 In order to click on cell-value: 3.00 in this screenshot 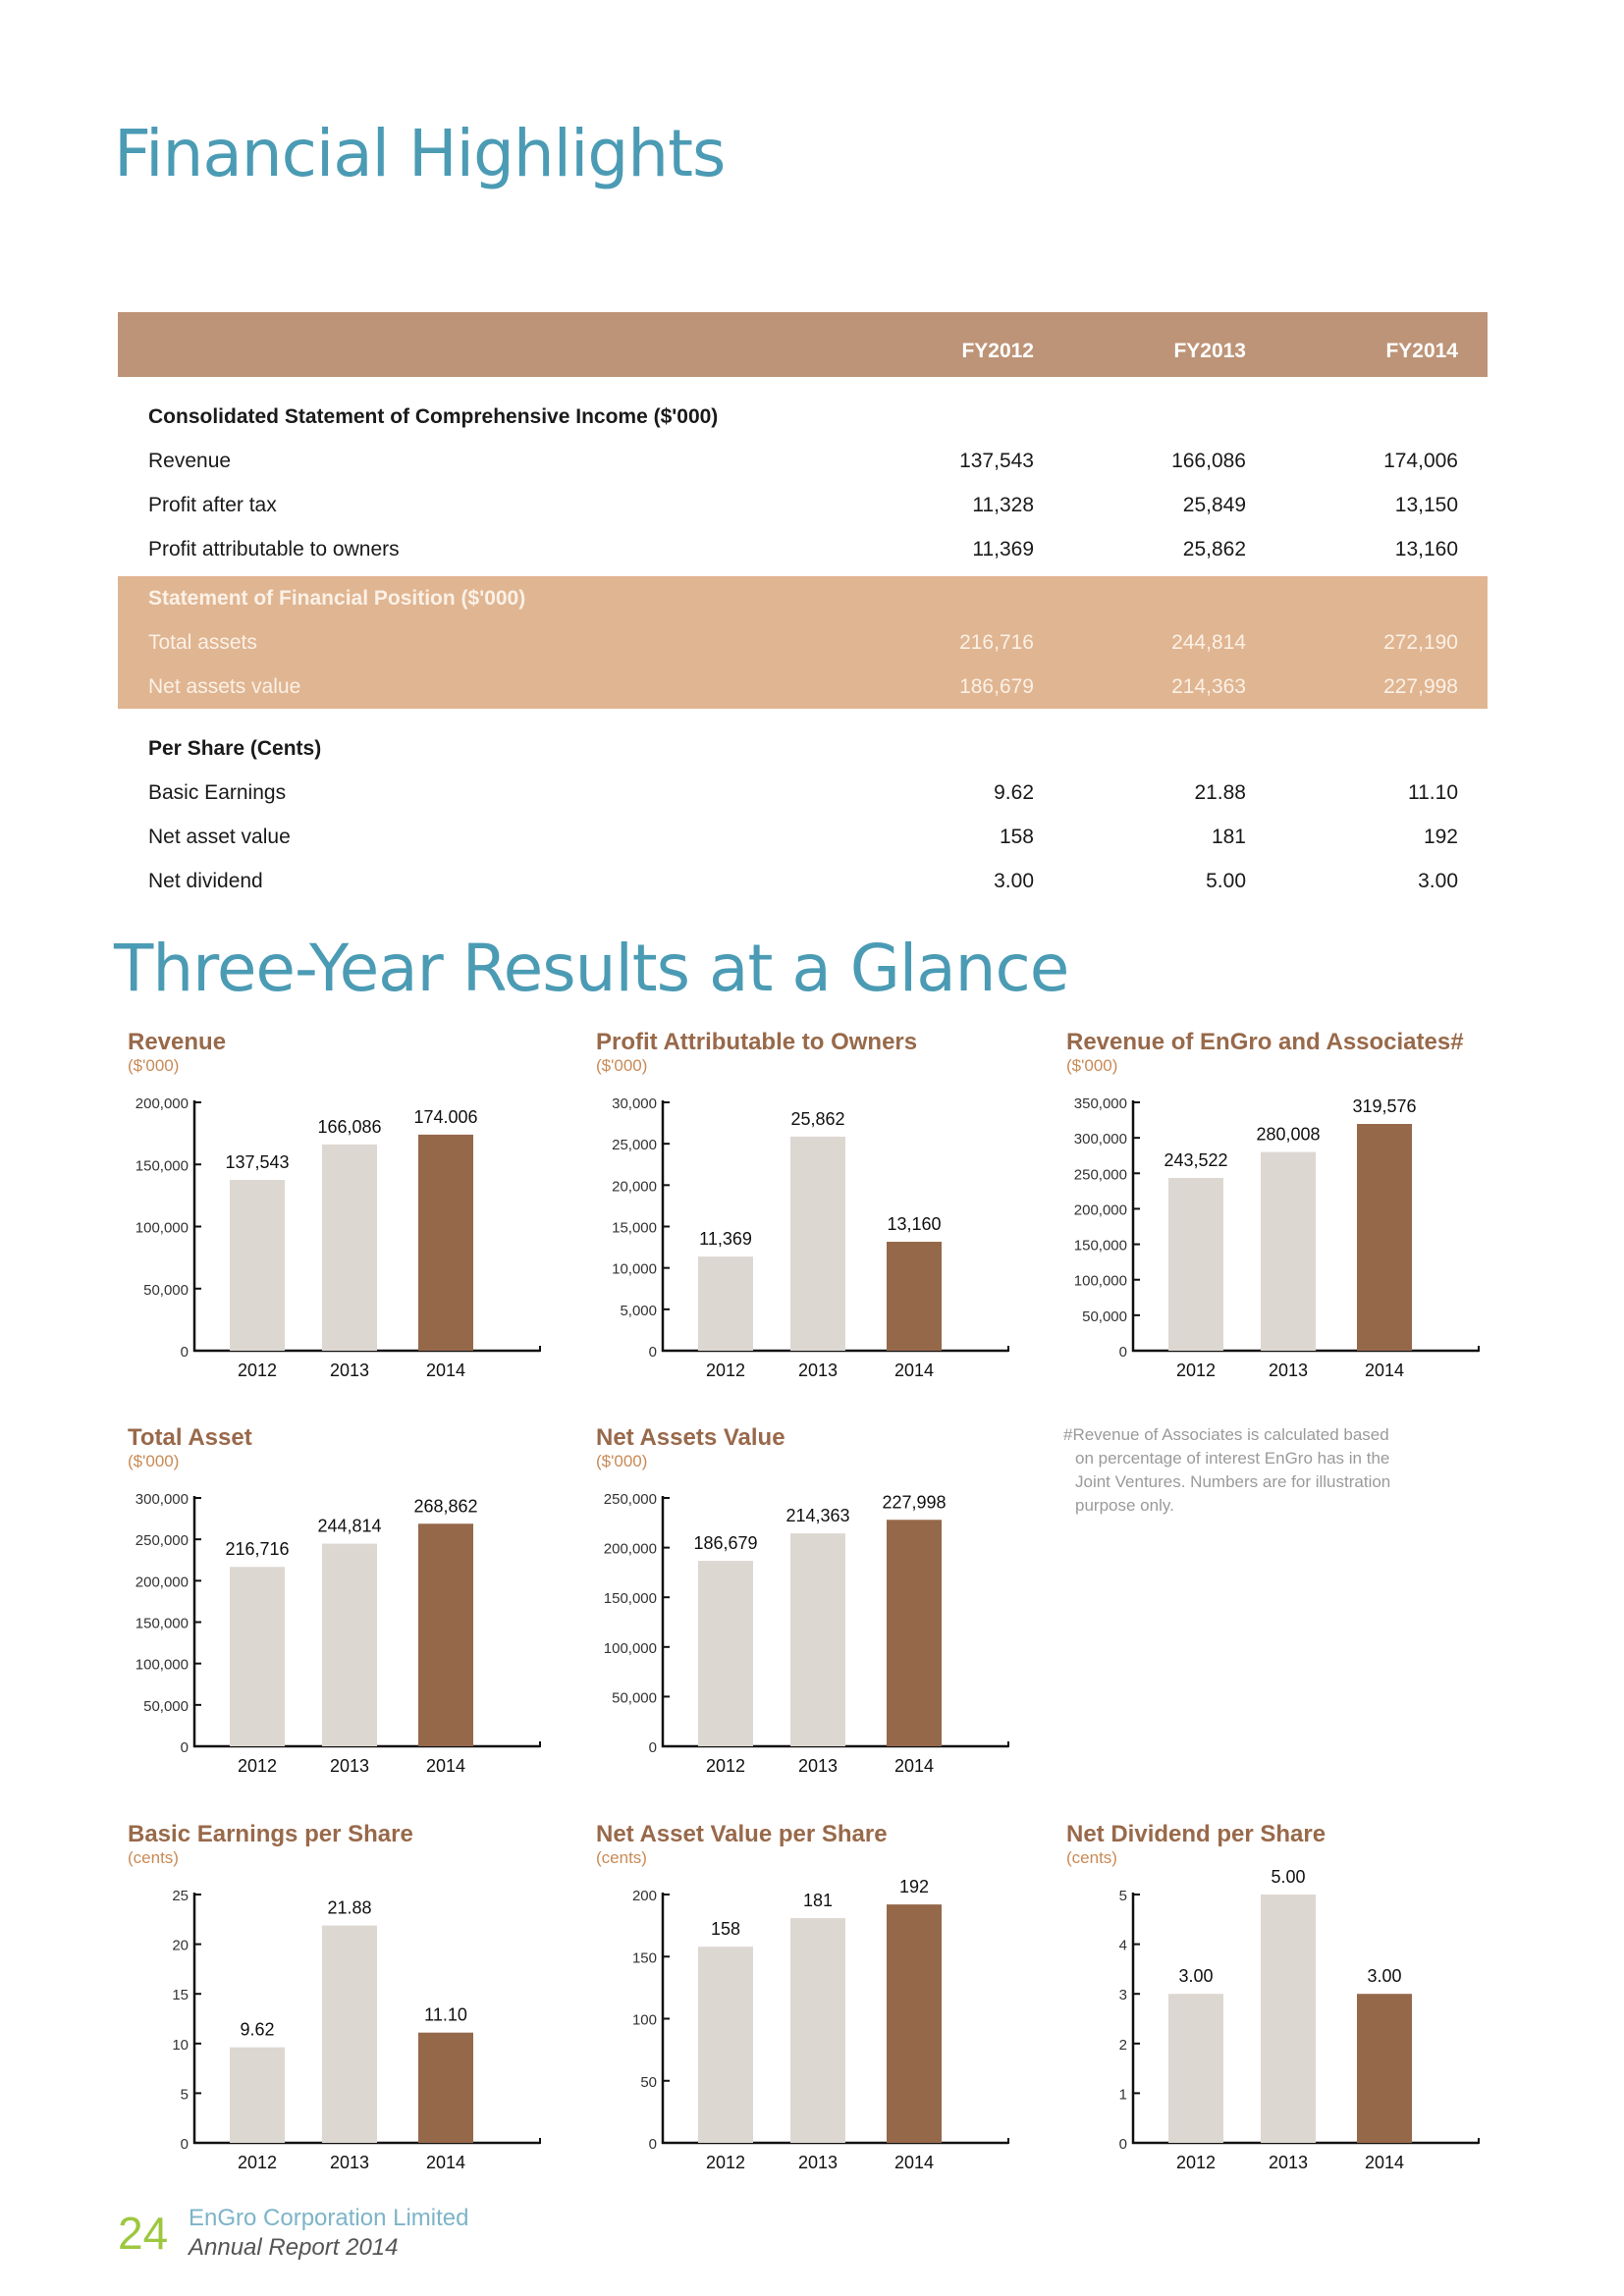, I will do `click(1438, 880)`.